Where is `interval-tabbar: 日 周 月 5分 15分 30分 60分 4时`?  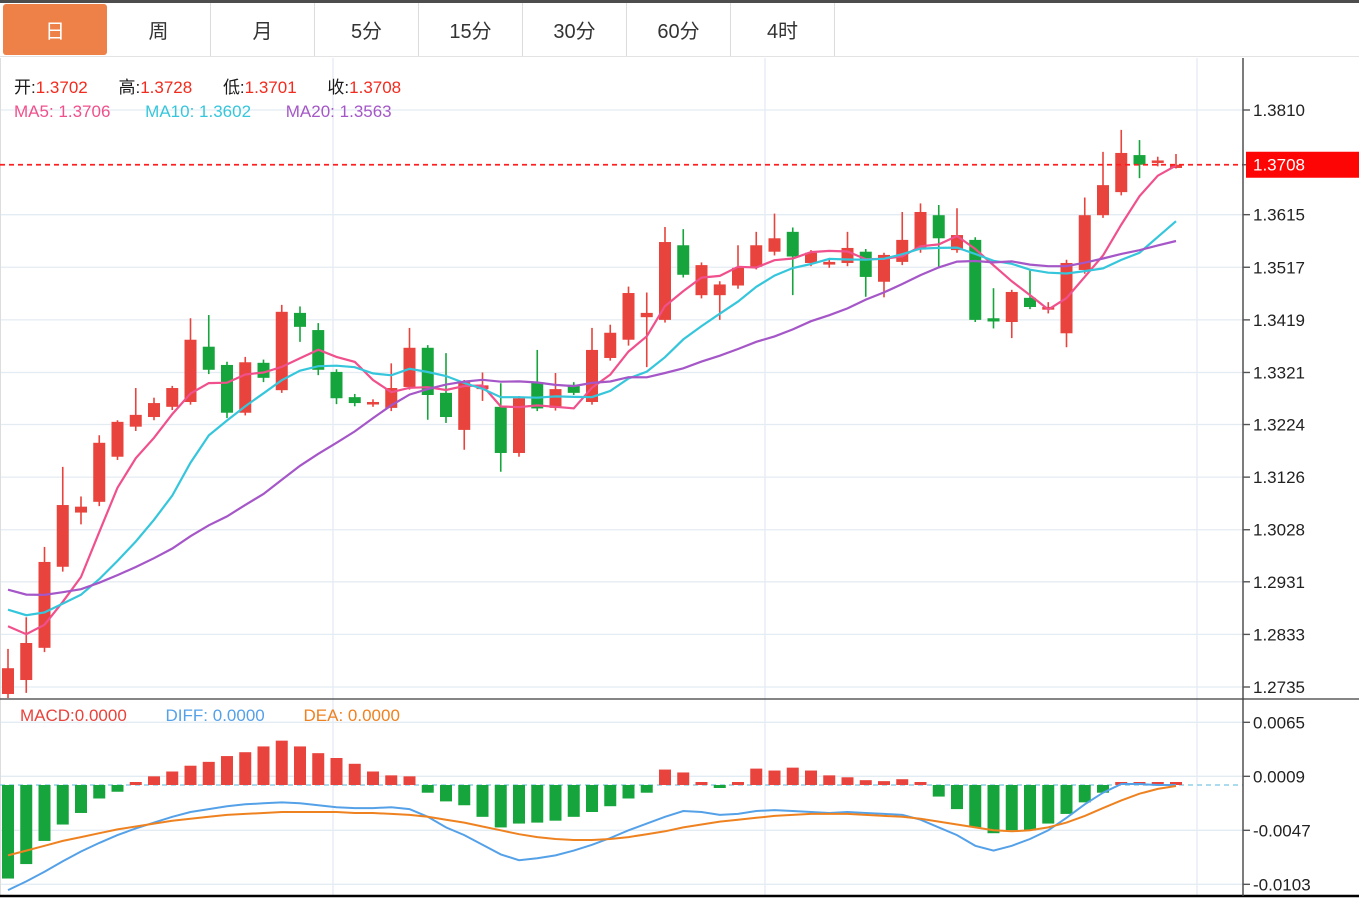 interval-tabbar: 日 周 月 5分 15分 30分 60分 4时 is located at coordinates (679, 28).